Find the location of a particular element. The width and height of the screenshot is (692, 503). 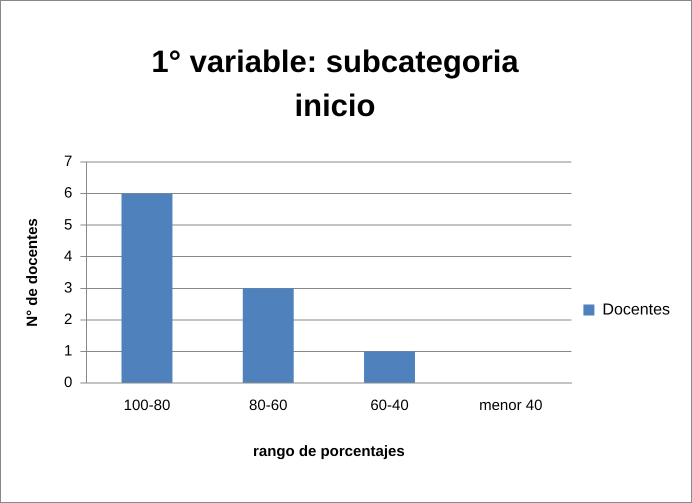

y-tick-label: 5 is located at coordinates (68, 225).